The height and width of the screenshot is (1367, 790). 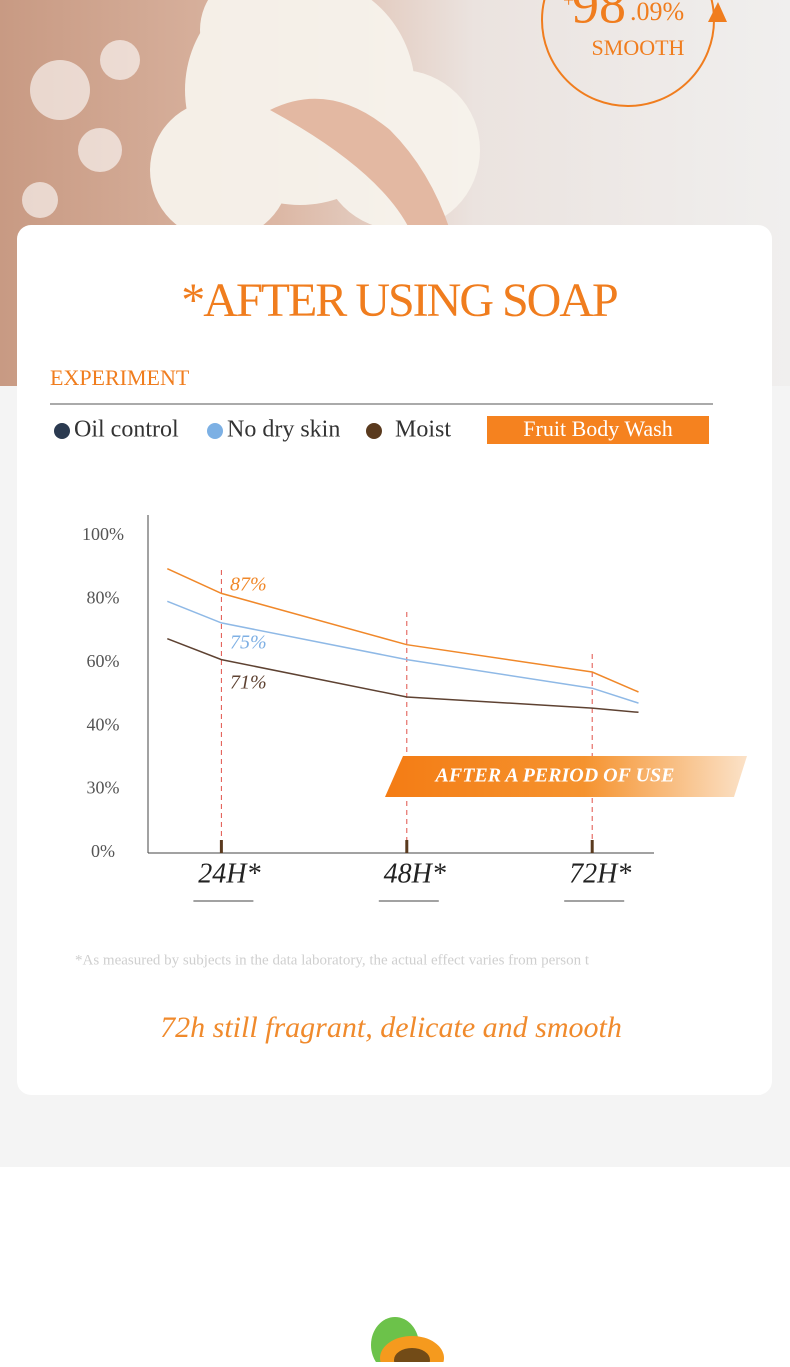 What do you see at coordinates (103, 851) in the screenshot?
I see `y-tick-label: 0%` at bounding box center [103, 851].